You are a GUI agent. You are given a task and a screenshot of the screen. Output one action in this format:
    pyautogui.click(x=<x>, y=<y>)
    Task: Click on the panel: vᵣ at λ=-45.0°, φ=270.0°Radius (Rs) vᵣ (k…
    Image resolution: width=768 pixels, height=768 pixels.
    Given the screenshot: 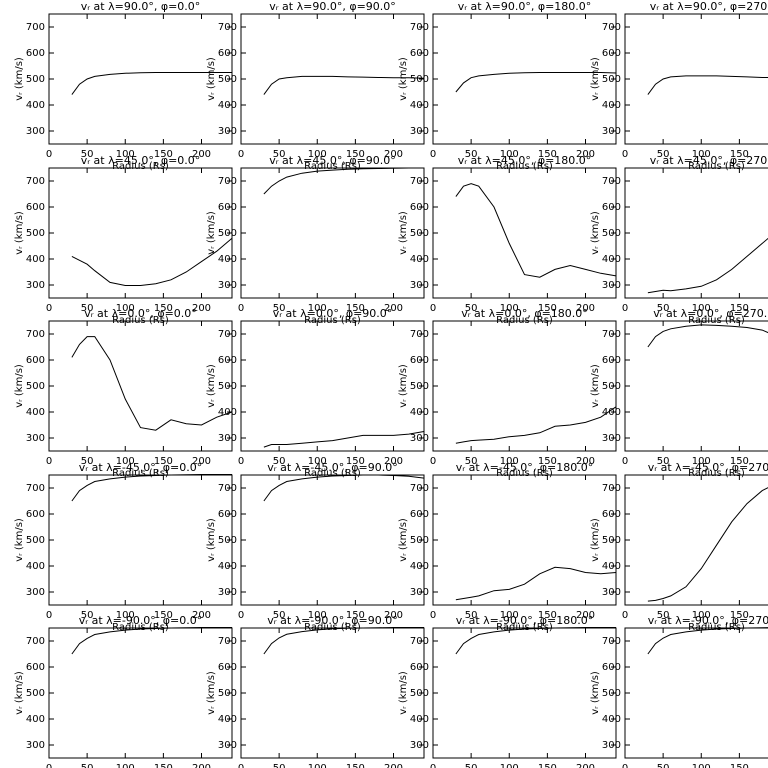 What is the action you would take?
    pyautogui.click(x=679, y=547)
    